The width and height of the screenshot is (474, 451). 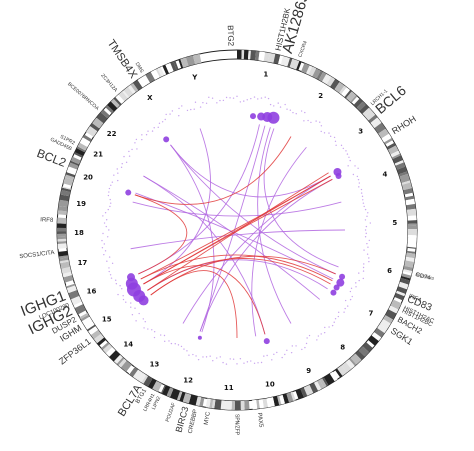 What do you see at coordinates (389, 271) in the screenshot?
I see `chromosome-label-6: 6` at bounding box center [389, 271].